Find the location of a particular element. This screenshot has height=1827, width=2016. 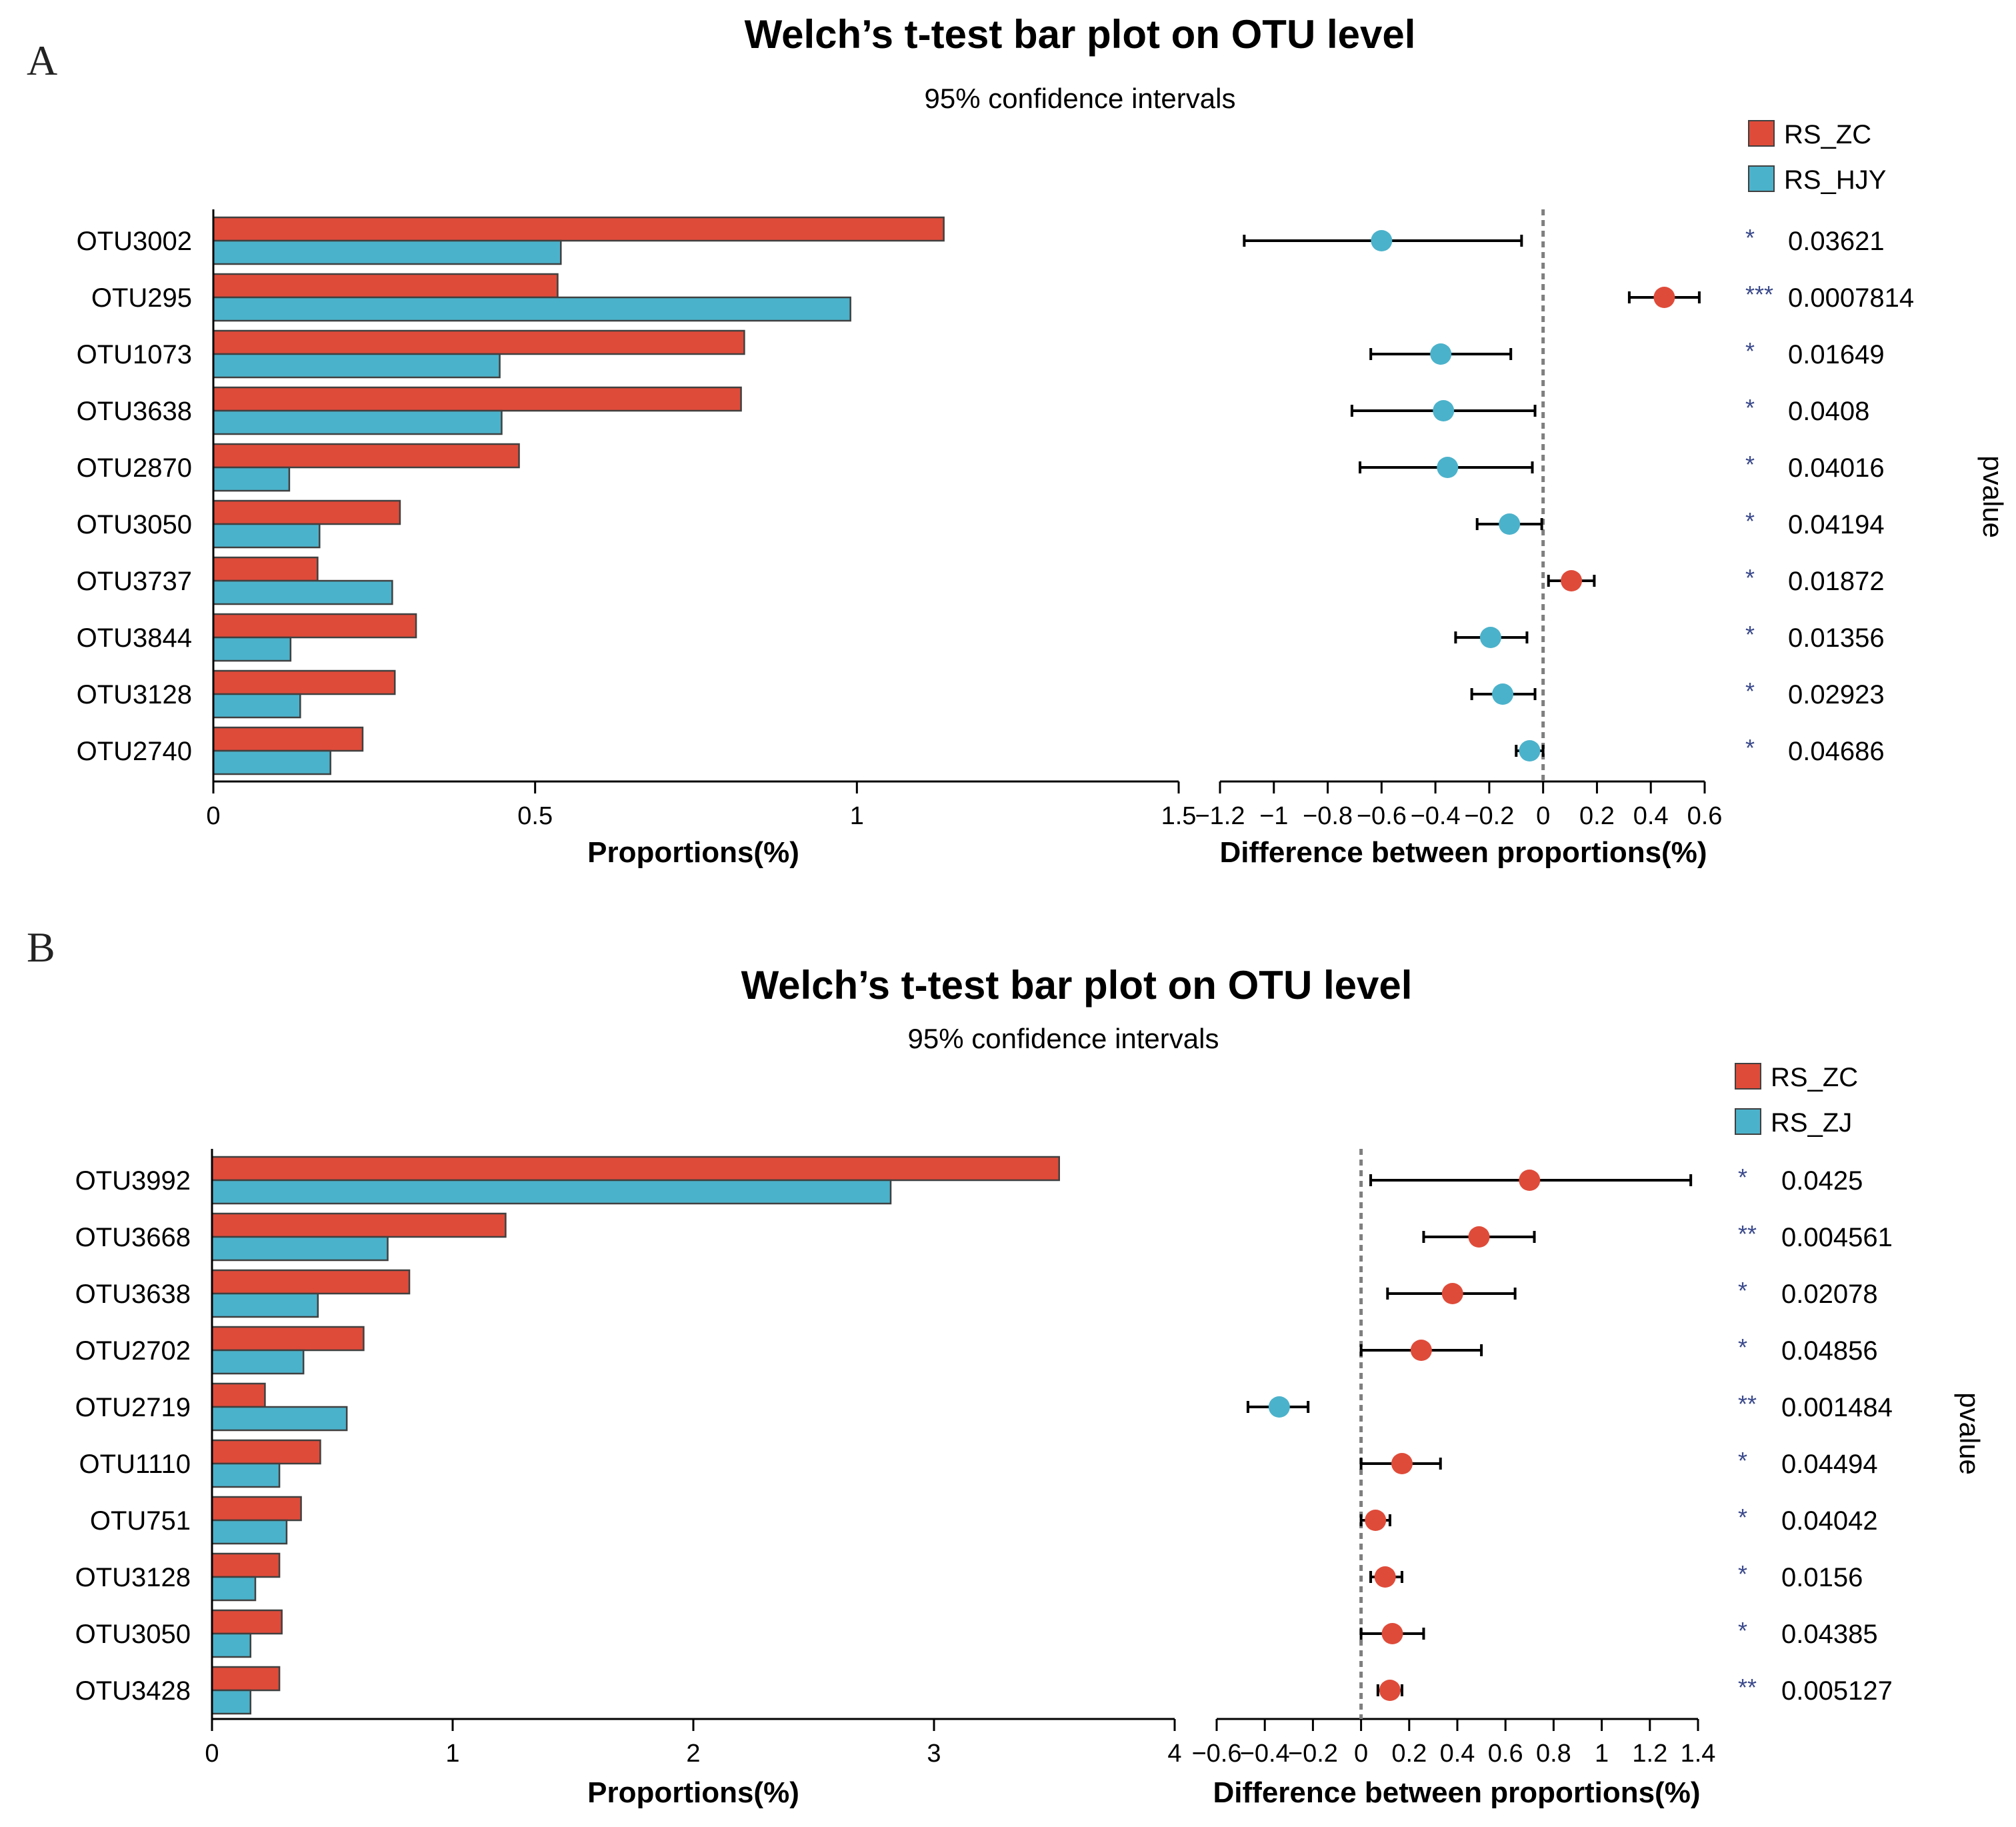

diff-x-tick-label: −1.2 is located at coordinates (1220, 816).